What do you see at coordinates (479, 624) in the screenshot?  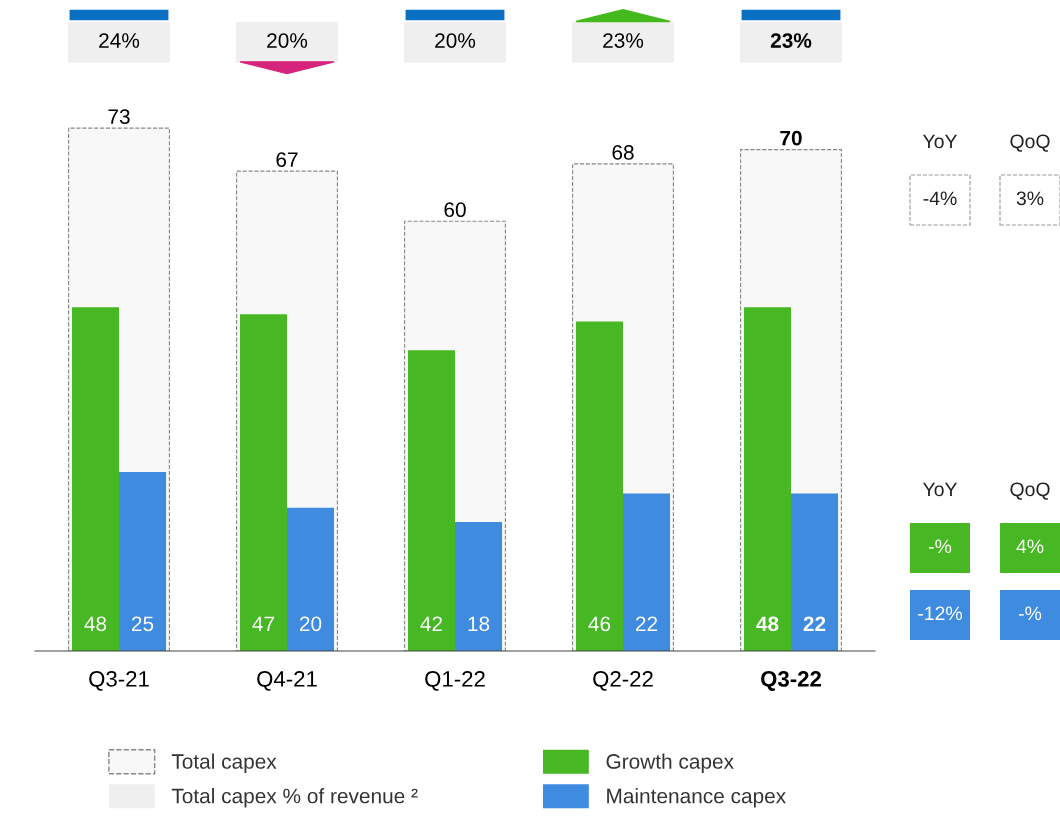 I see `data-label: 18` at bounding box center [479, 624].